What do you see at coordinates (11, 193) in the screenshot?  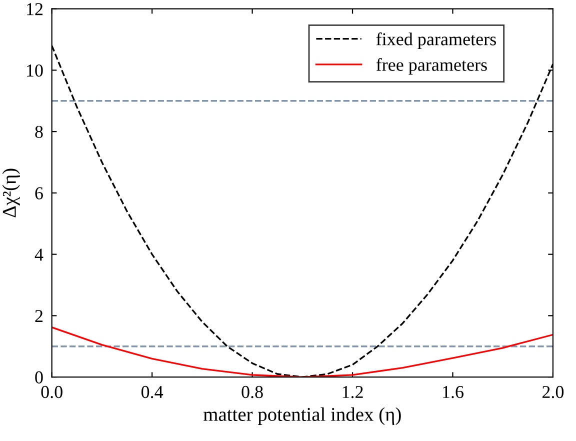 I see `y-axis-title: Δχ²(η)` at bounding box center [11, 193].